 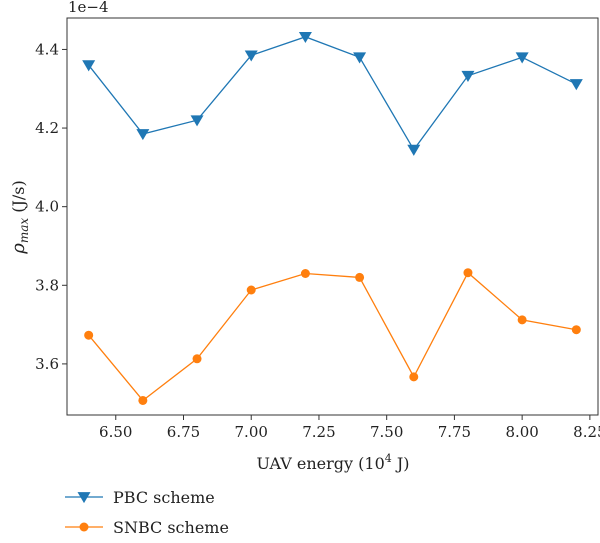 I want to click on x-tick-label: 6.75, so click(x=183, y=432).